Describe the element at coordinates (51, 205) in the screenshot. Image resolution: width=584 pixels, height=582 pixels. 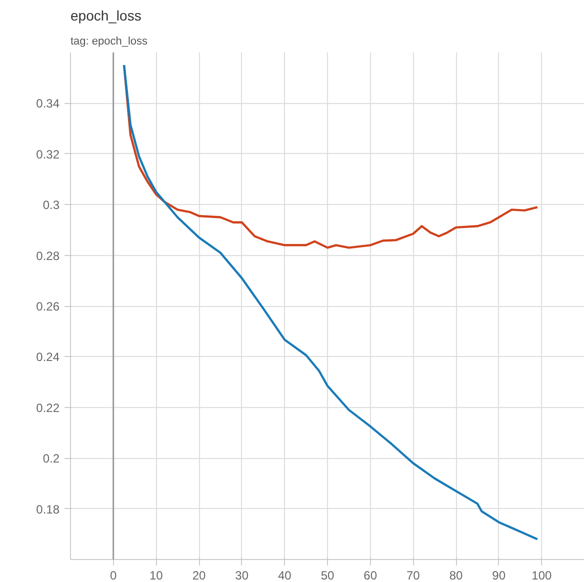
I see `y-tick-label: 0.3` at that location.